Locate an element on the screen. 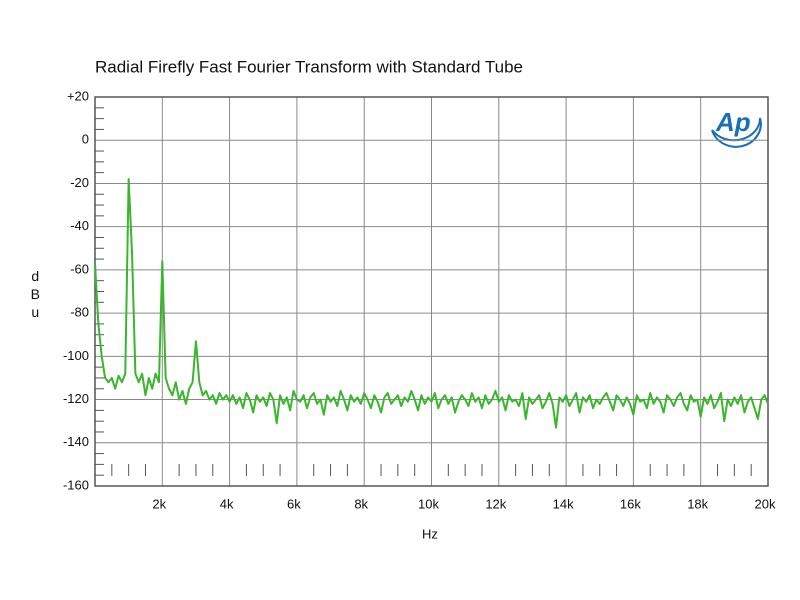 This screenshot has height=600, width=800. x-tick-label: 6k is located at coordinates (294, 503).